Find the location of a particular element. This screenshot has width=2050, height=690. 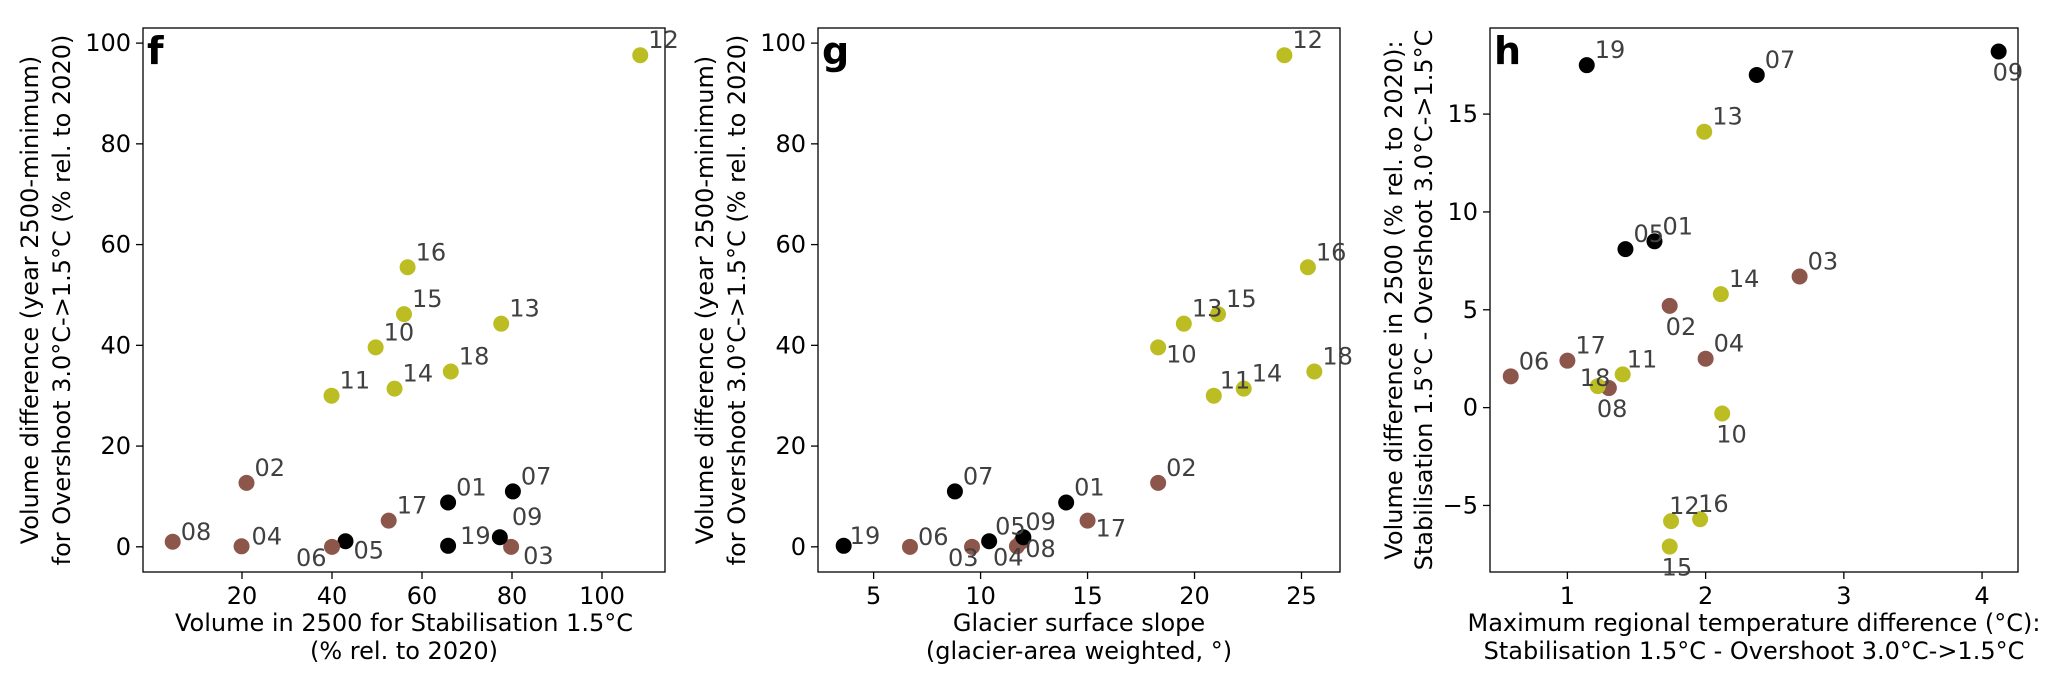

point-label-14: 14 is located at coordinates (1744, 279).